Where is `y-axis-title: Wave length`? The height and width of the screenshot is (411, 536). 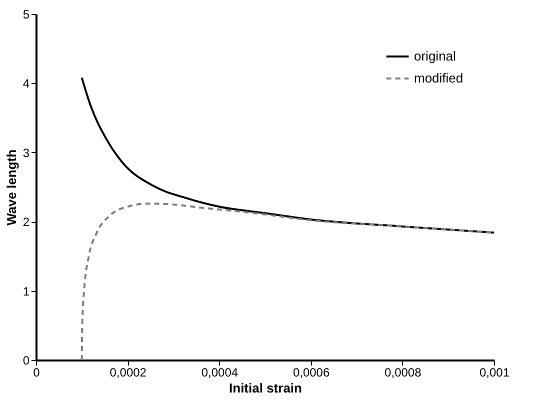 y-axis-title: Wave length is located at coordinates (11, 187).